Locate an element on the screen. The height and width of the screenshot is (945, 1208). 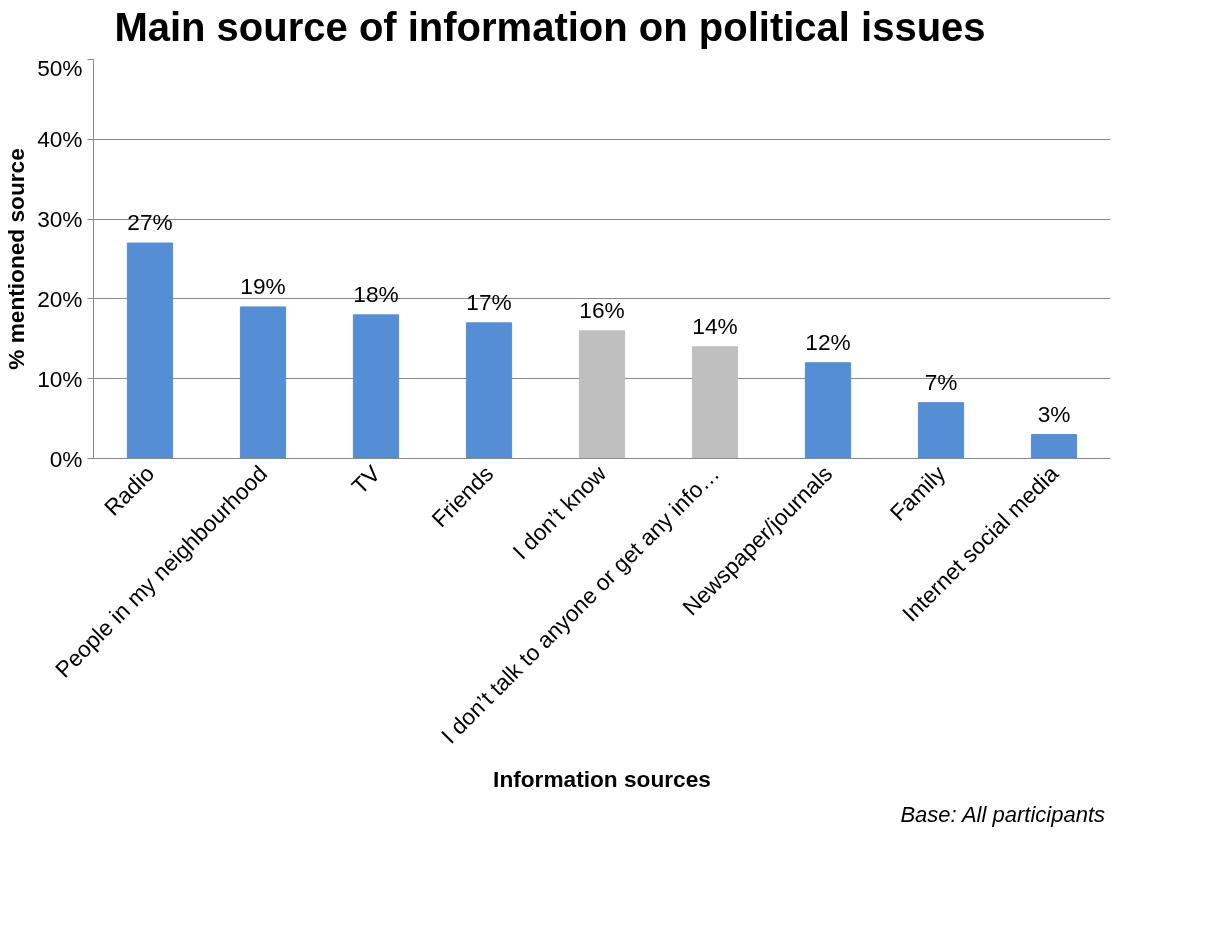
data-label: 14% is located at coordinates (715, 325).